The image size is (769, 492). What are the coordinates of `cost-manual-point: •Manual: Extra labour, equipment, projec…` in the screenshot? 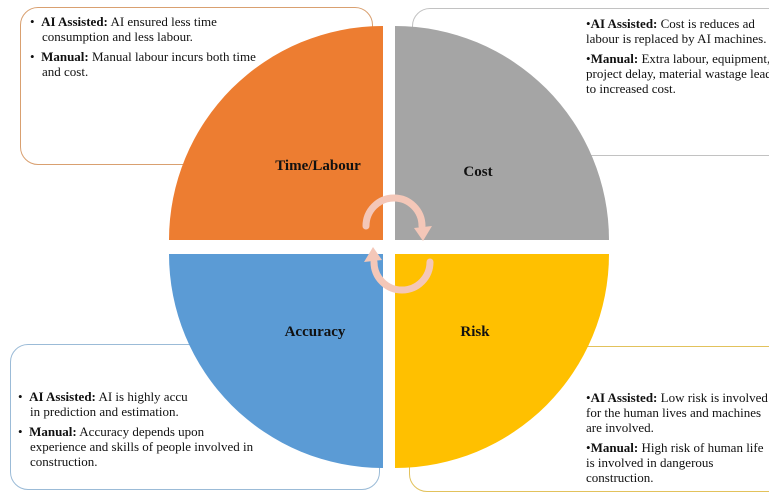 It's located at (677, 73).